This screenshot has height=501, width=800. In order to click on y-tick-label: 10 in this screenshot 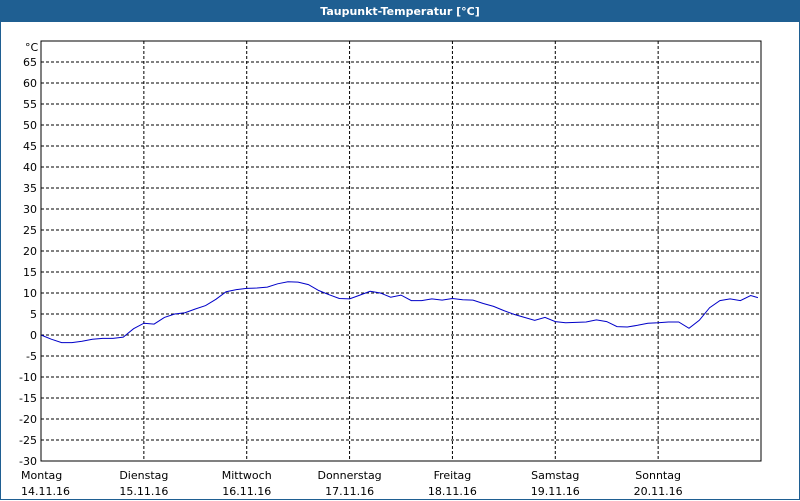, I will do `click(30, 293)`.